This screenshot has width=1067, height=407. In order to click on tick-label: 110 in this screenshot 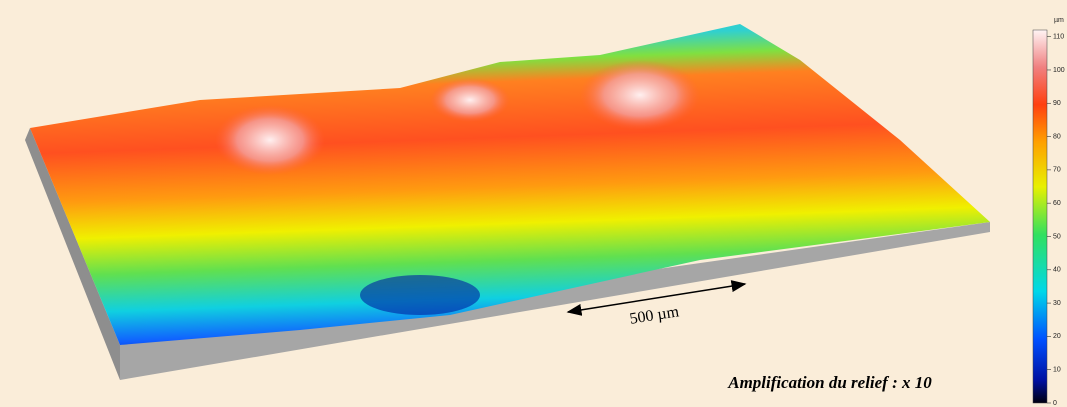, I will do `click(1058, 37)`.